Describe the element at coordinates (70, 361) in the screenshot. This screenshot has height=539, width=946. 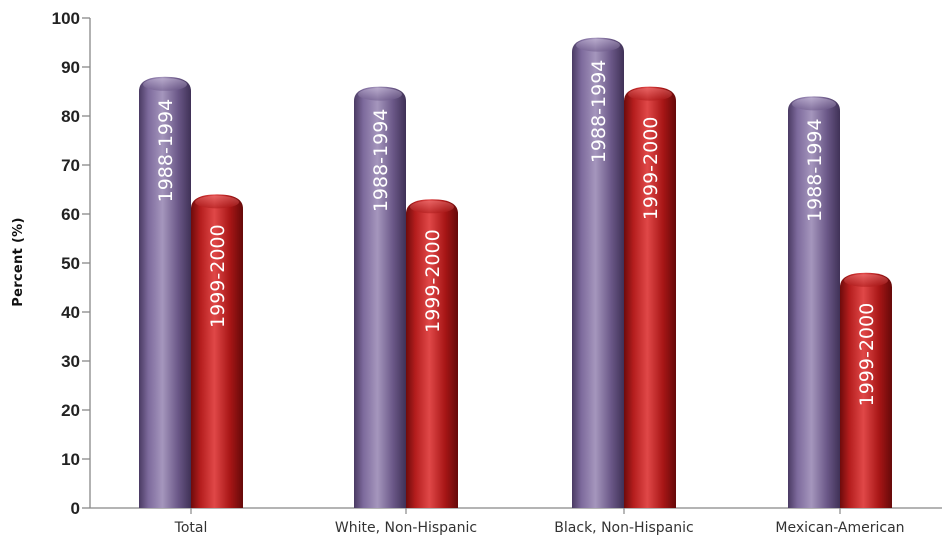
I see `y-tick-label: 30` at that location.